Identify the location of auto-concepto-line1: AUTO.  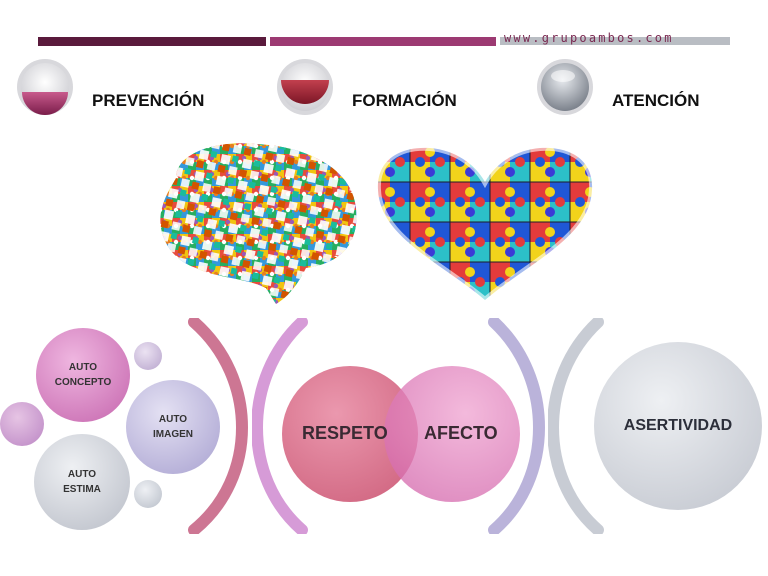
(83, 367).